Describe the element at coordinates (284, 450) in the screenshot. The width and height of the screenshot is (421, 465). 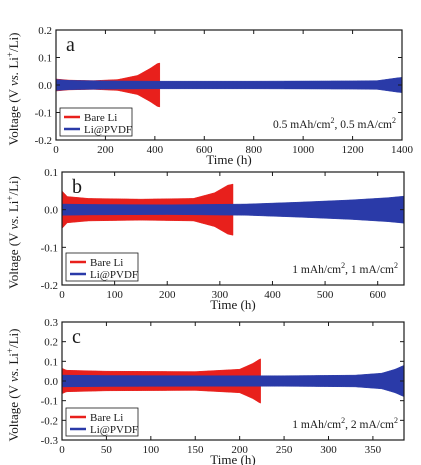
I see `x-tick-label: 250` at that location.